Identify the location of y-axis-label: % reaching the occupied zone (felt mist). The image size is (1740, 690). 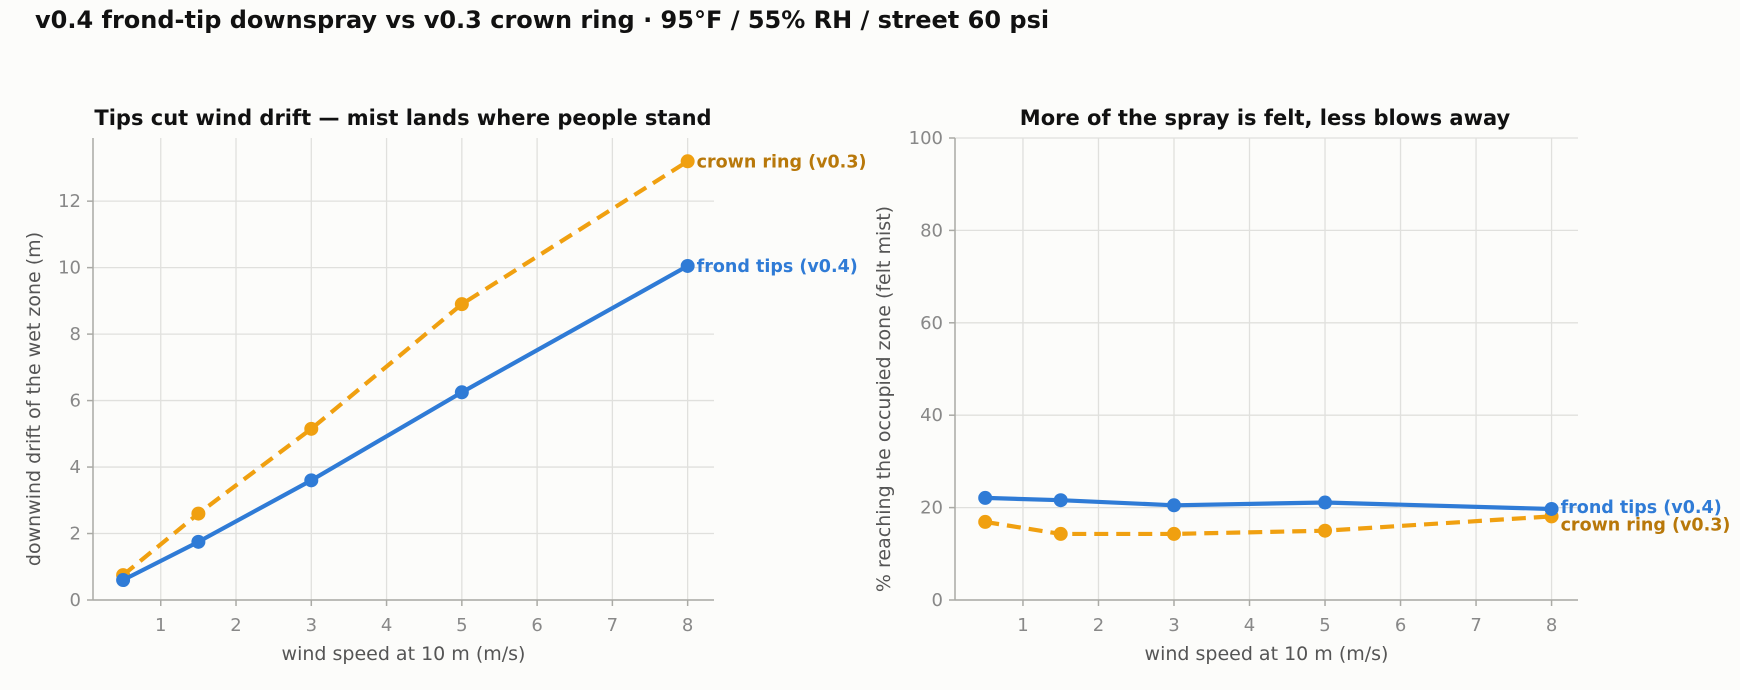
(884, 399).